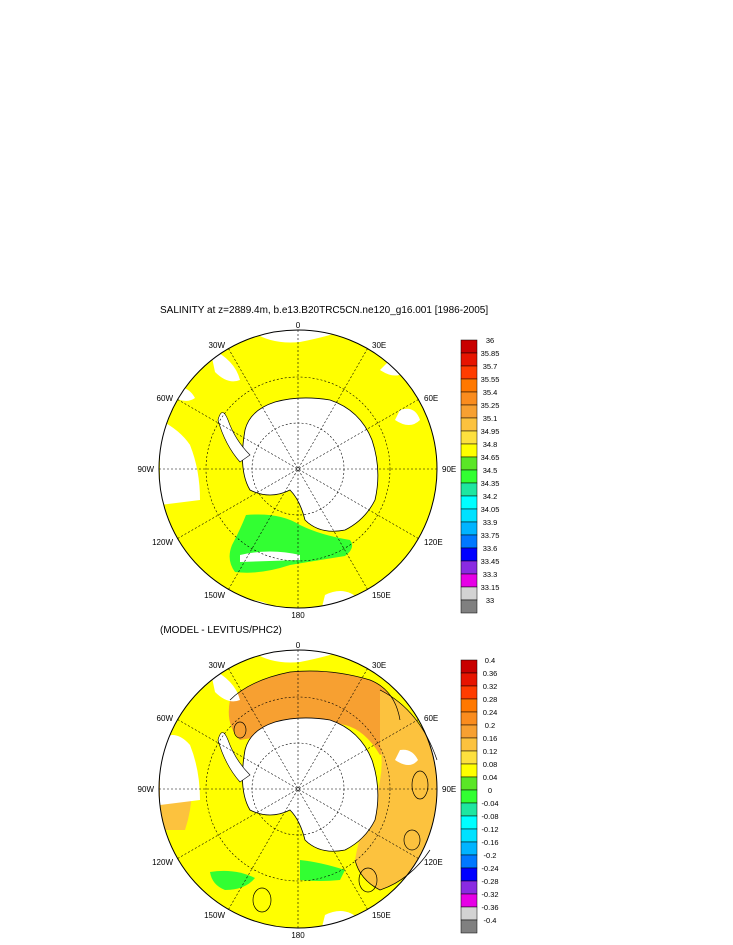 This screenshot has height=945, width=733. I want to click on colorbar-label: 34.95, so click(490, 431).